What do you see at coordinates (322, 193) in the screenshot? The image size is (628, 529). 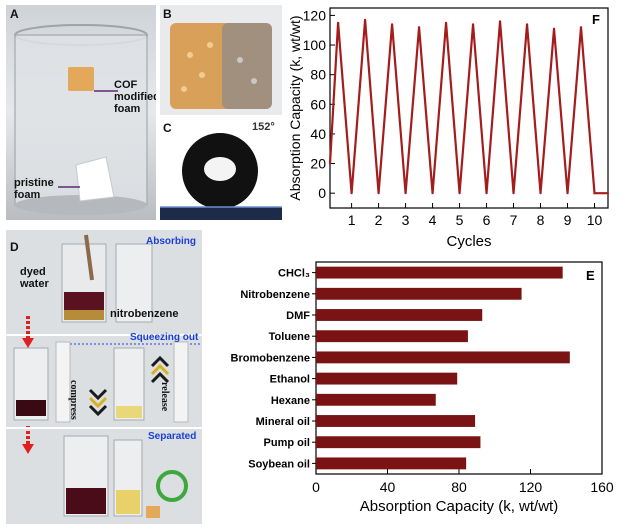 I see `chart-f-ytick-label: 0` at bounding box center [322, 193].